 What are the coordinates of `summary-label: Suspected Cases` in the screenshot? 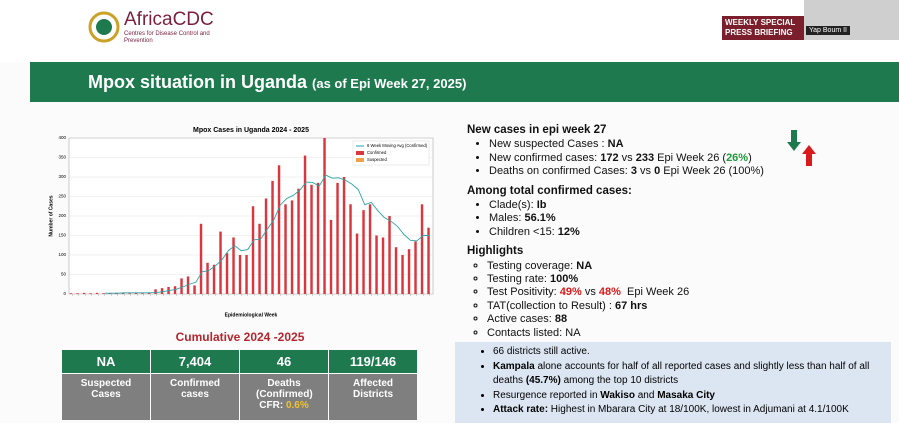 It's located at (106, 389).